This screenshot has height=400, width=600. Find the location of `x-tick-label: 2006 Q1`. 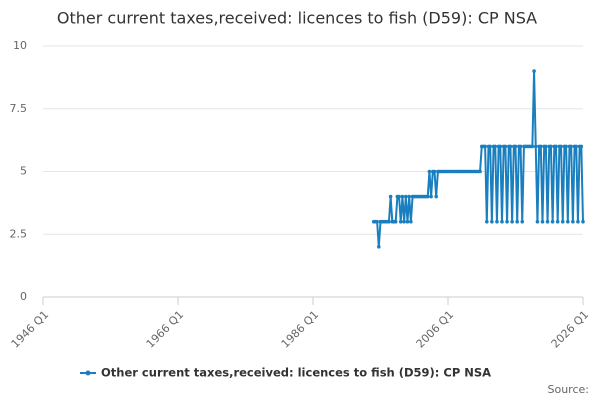

x-tick-label: 2006 Q1 is located at coordinates (435, 329).